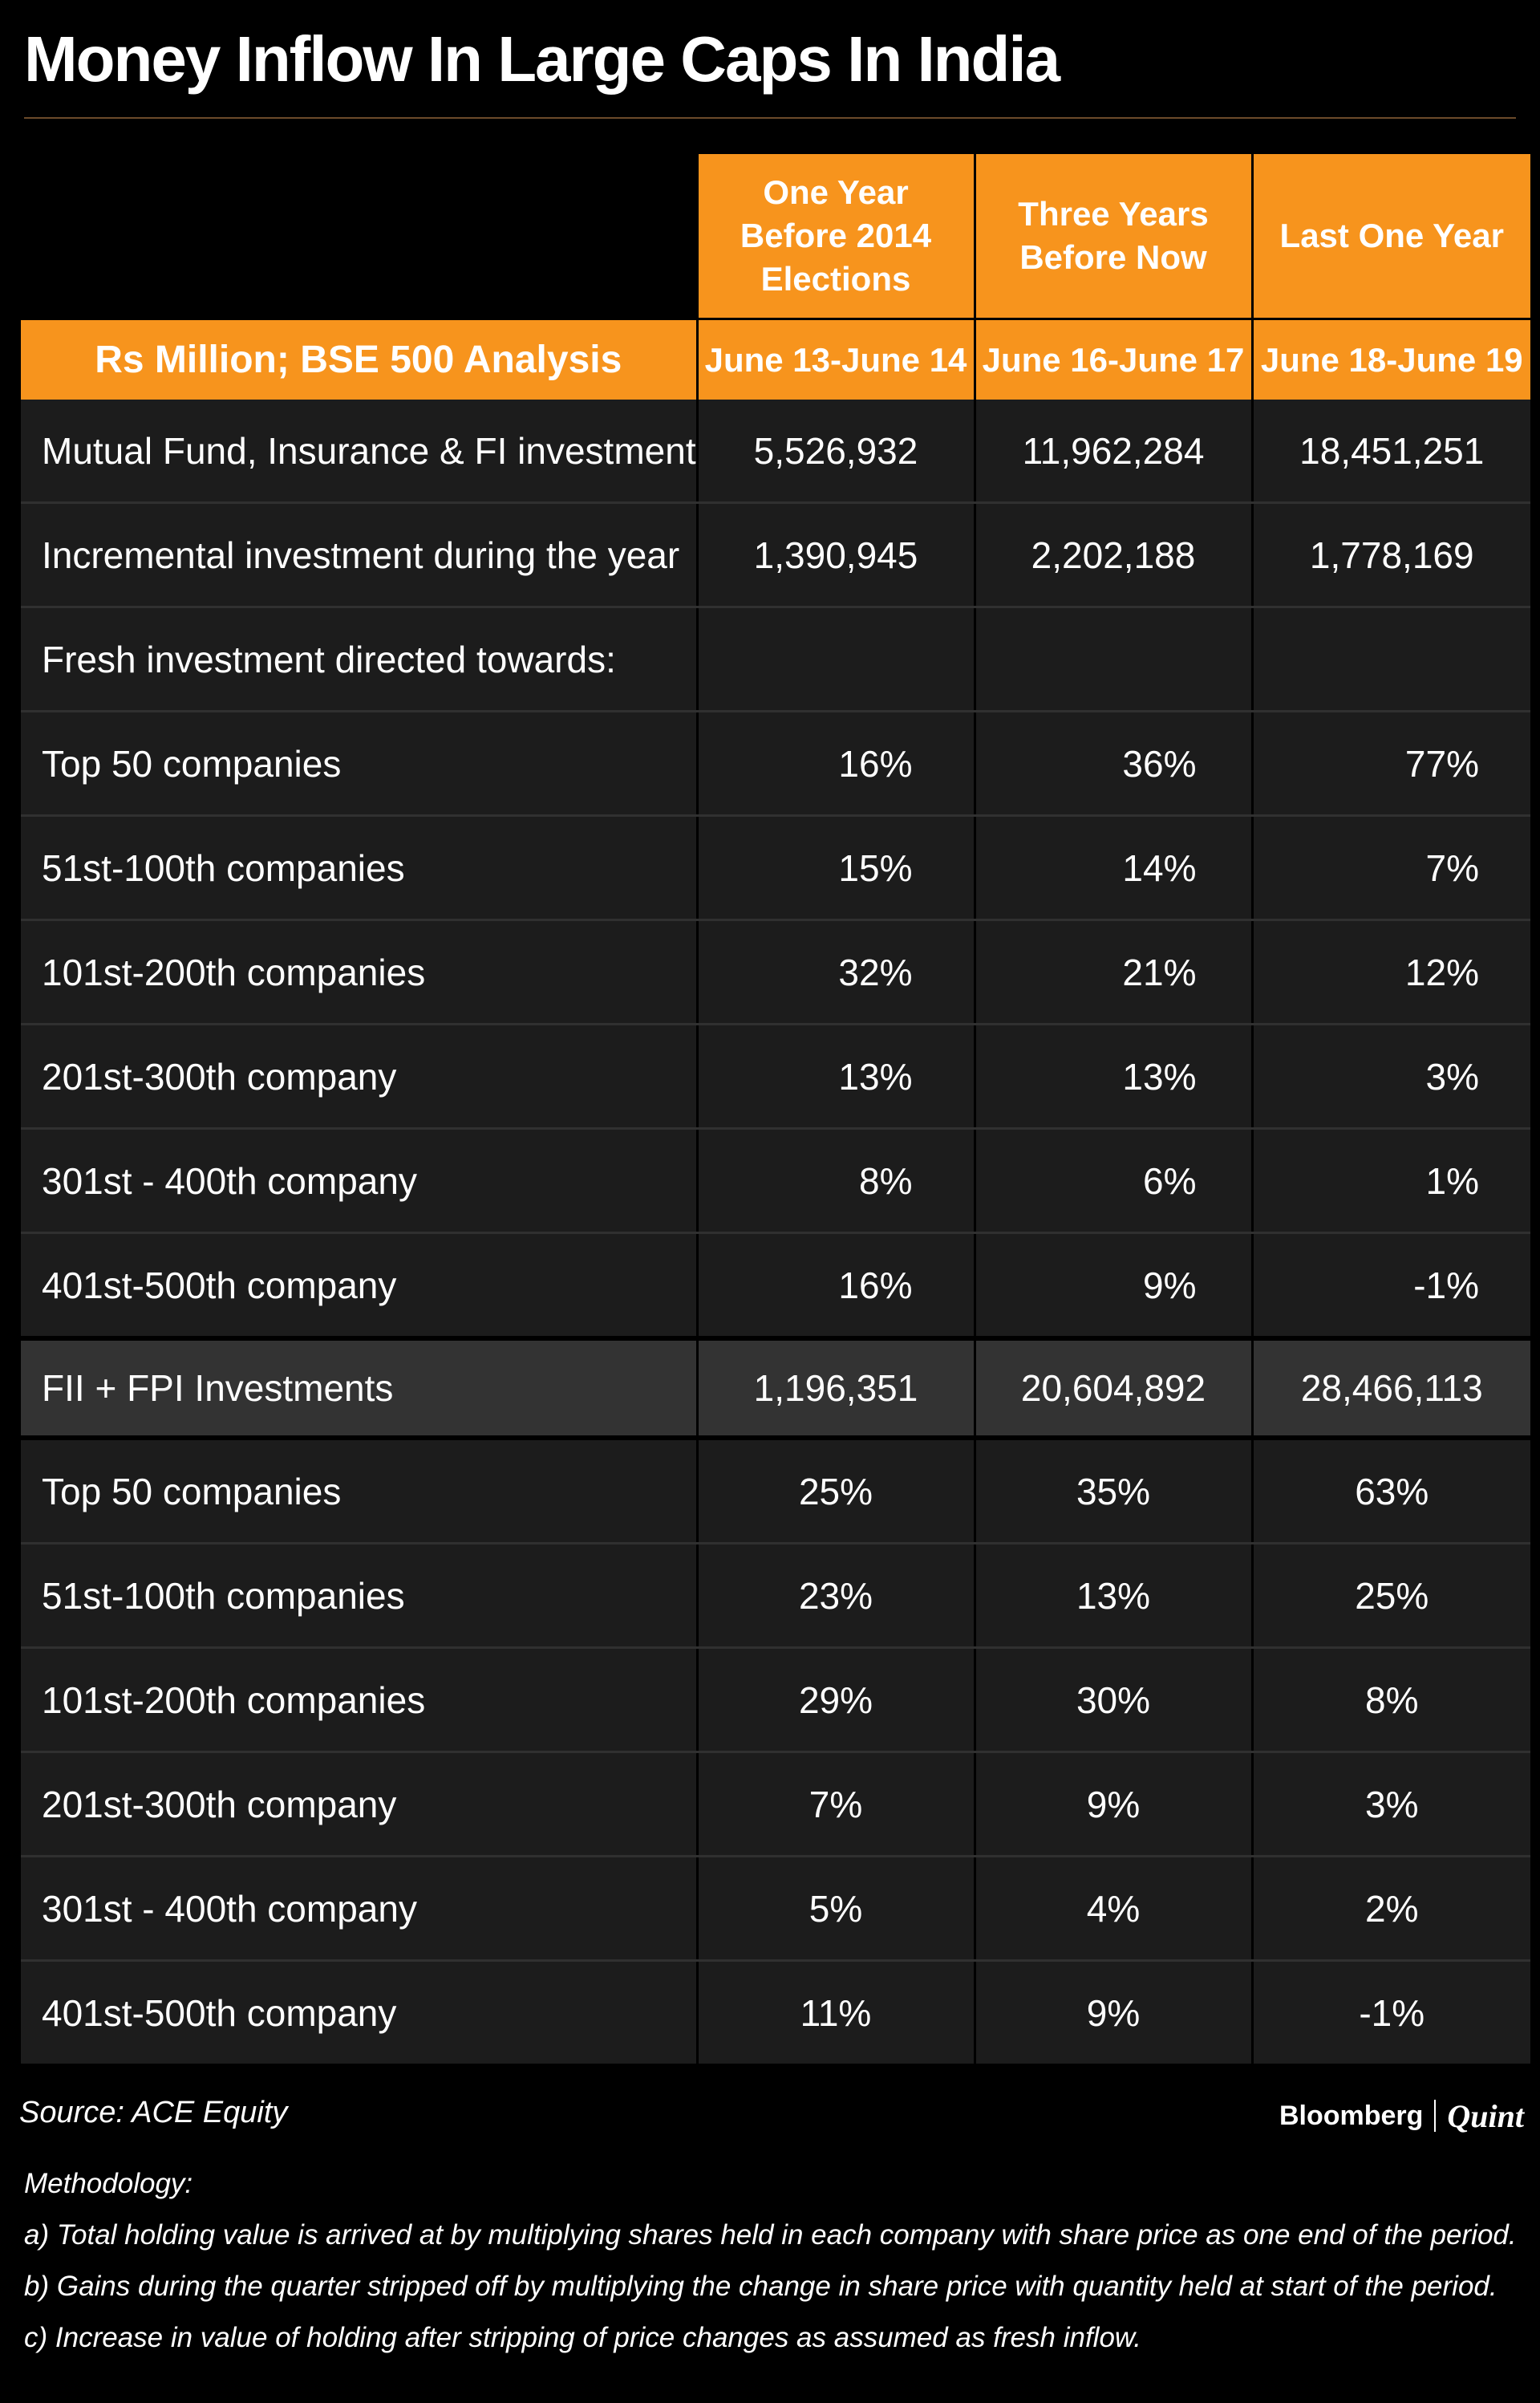  I want to click on table-row: 401st-500th company 11% 9% -1%, so click(776, 2012).